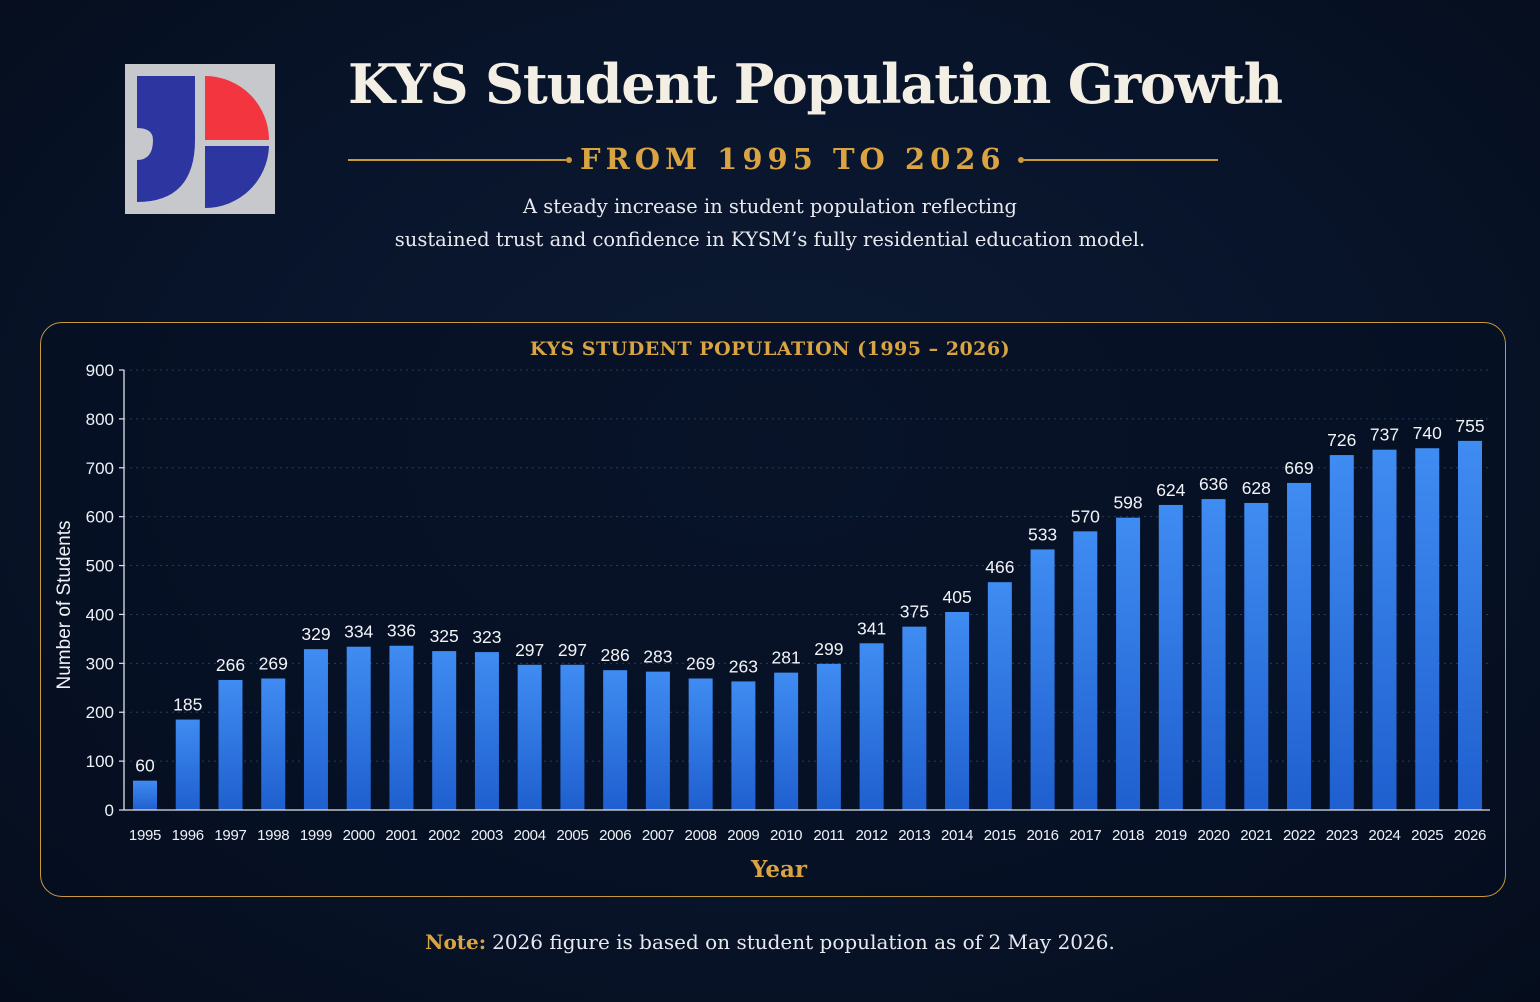 The height and width of the screenshot is (1002, 1540). Describe the element at coordinates (828, 835) in the screenshot. I see `x-tick-label: 2011` at that location.